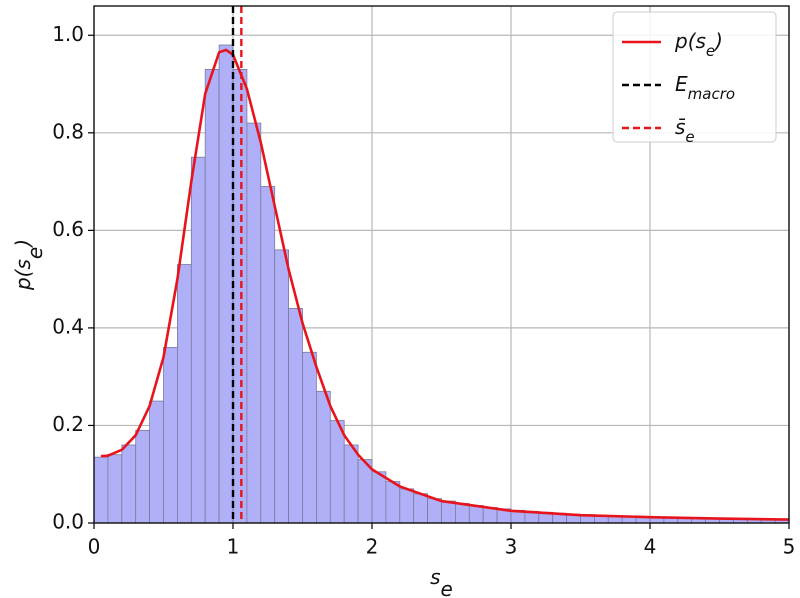  Describe the element at coordinates (789, 547) in the screenshot. I see `x-tick-label: 5` at that location.